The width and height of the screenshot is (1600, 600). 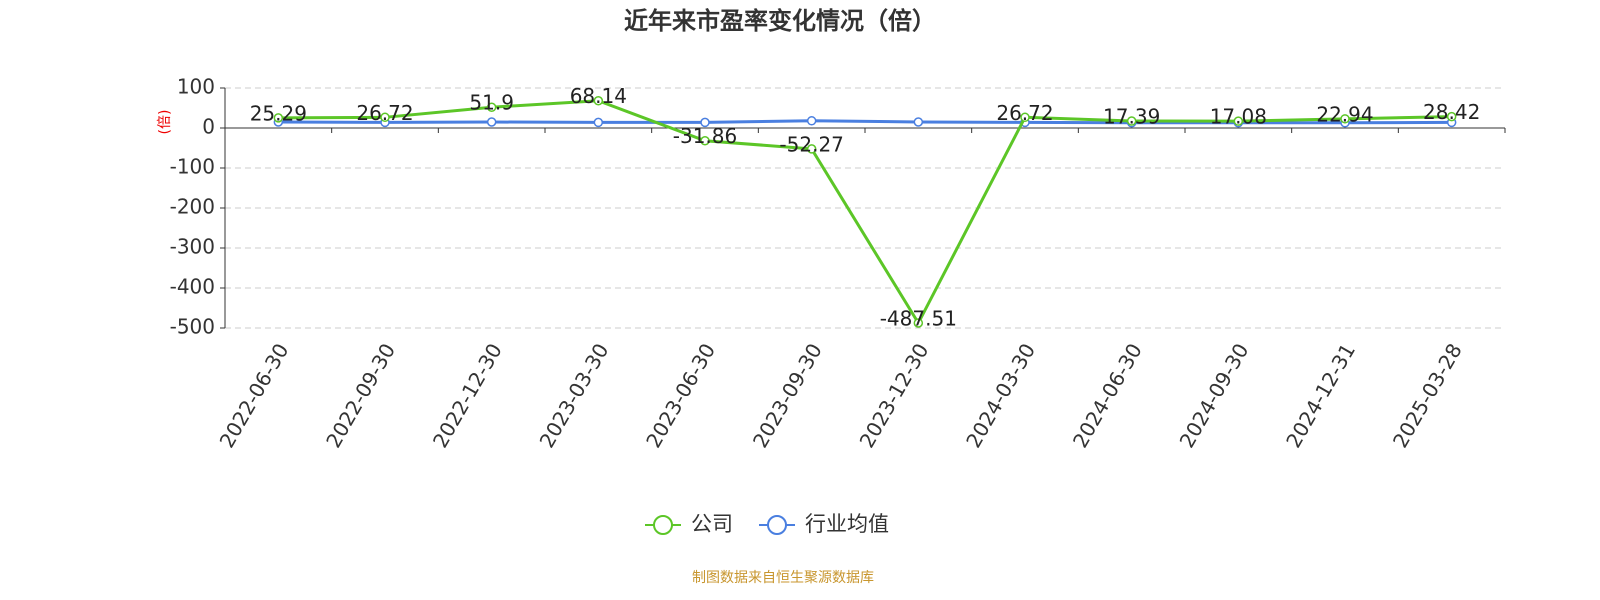 I want to click on data-label: 17.39, so click(x=1131, y=117).